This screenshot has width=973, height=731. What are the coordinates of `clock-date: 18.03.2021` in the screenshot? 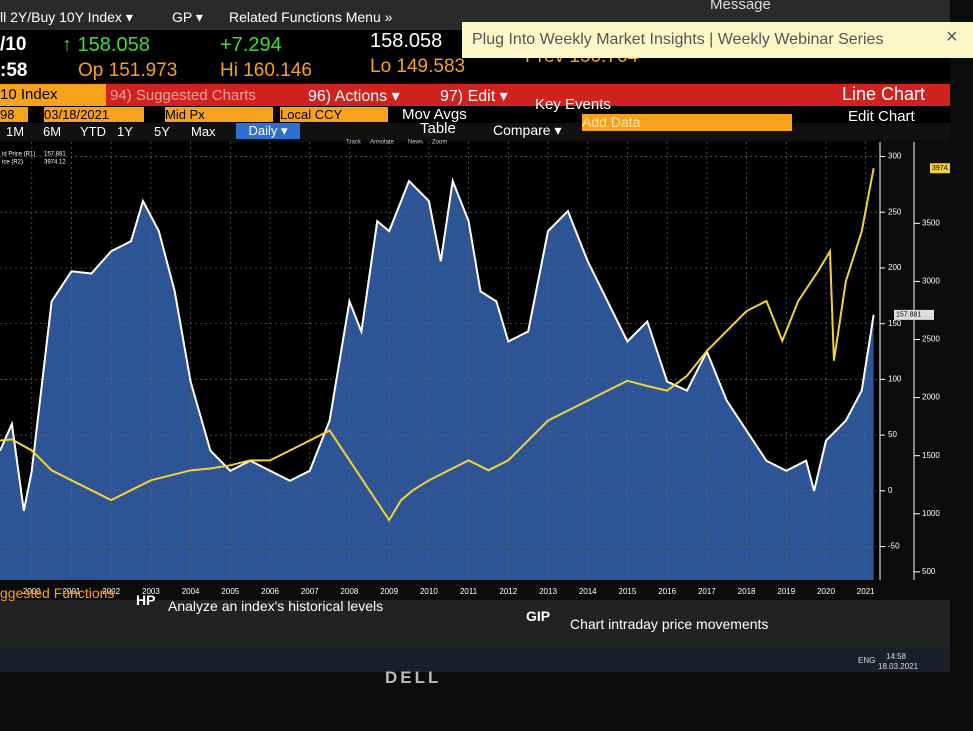 It's located at (898, 666).